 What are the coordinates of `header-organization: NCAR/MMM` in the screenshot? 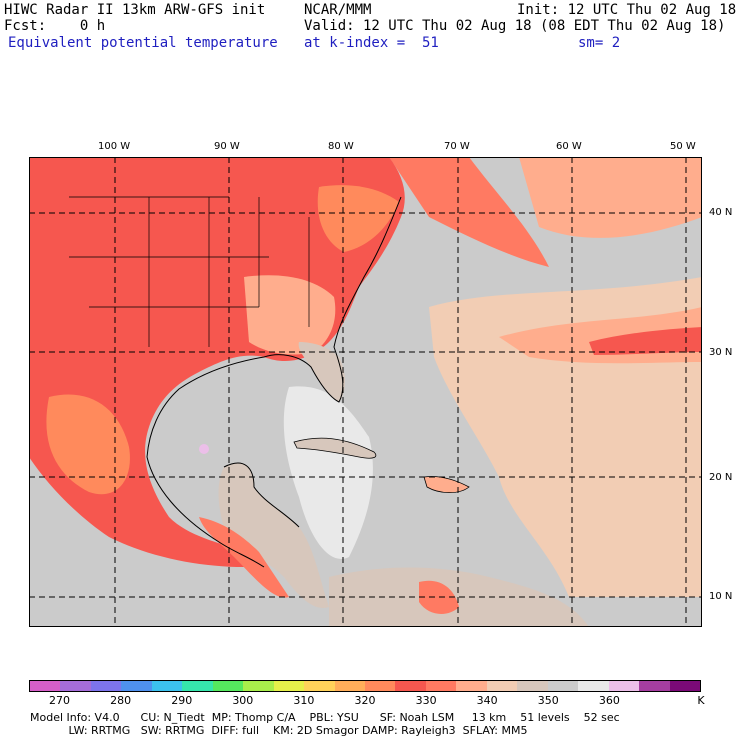 It's located at (338, 10).